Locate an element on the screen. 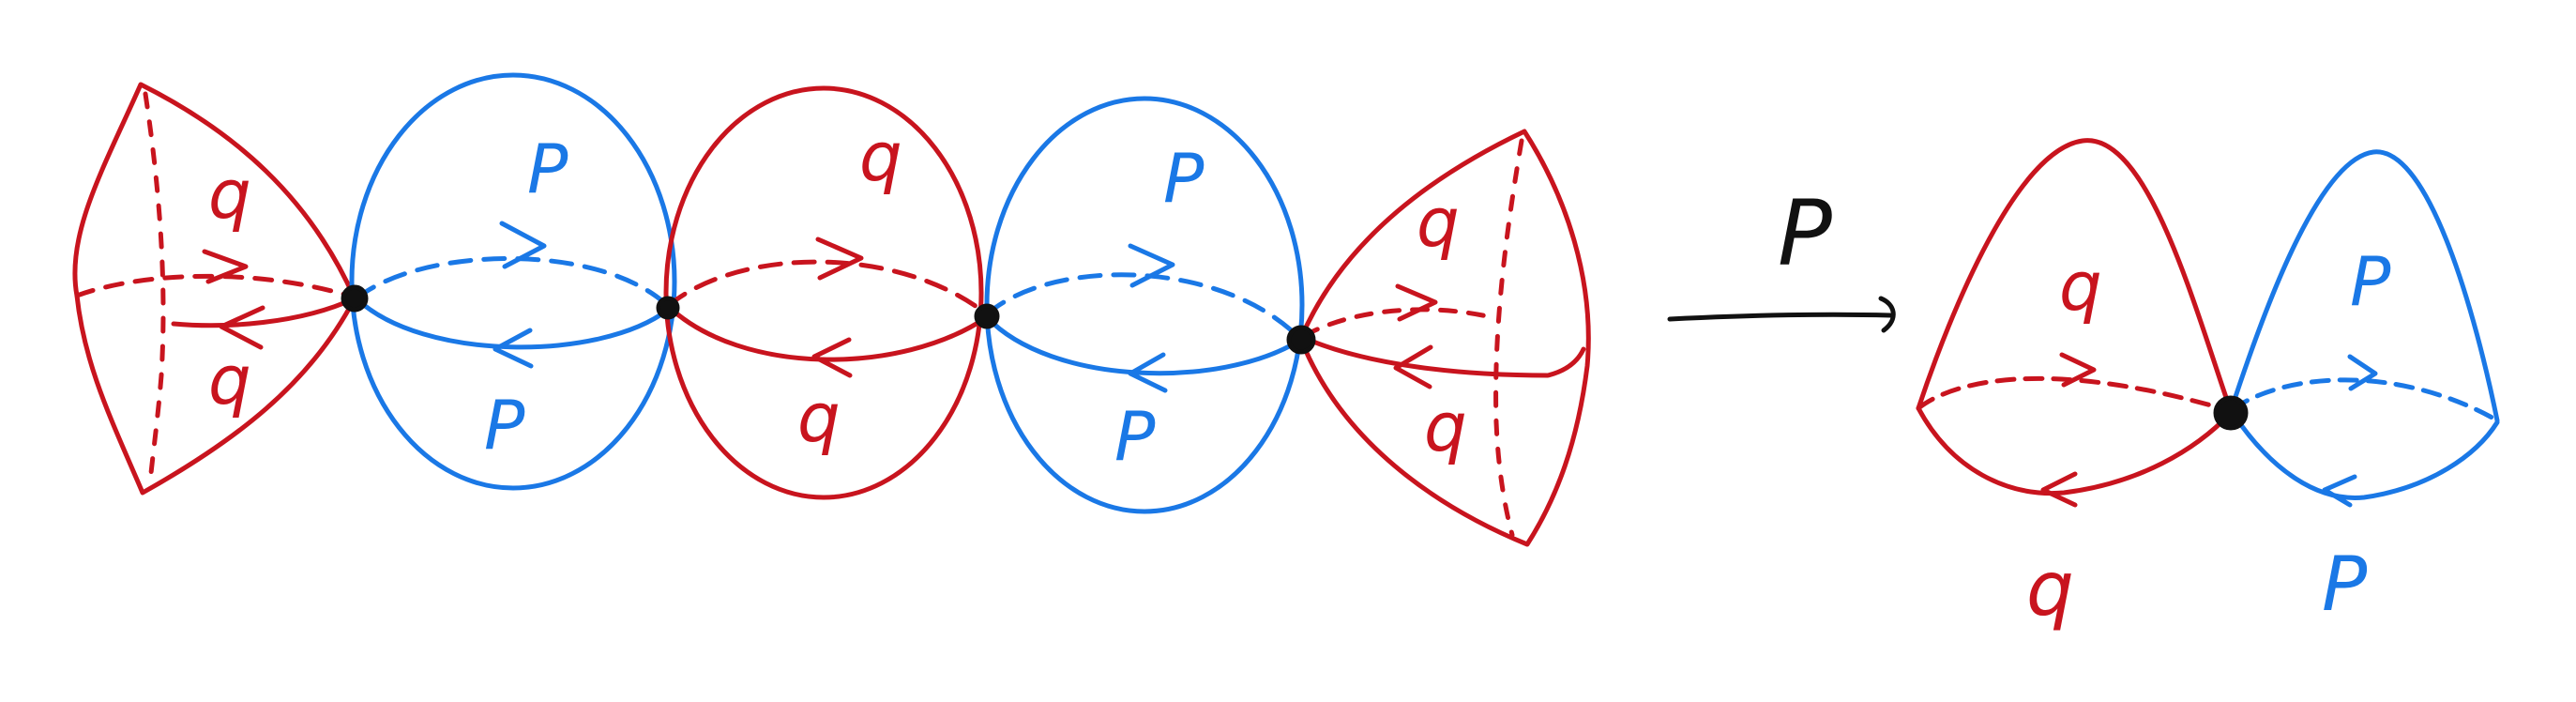 The width and height of the screenshot is (2576, 702). node-points is located at coordinates (828, 319).